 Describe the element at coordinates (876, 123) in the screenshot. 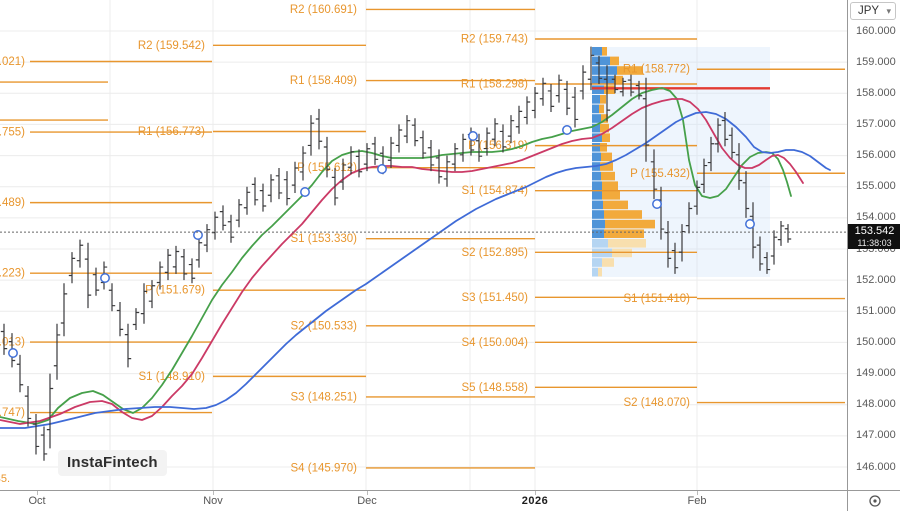

I see `price-axis-label: 157.000` at that location.